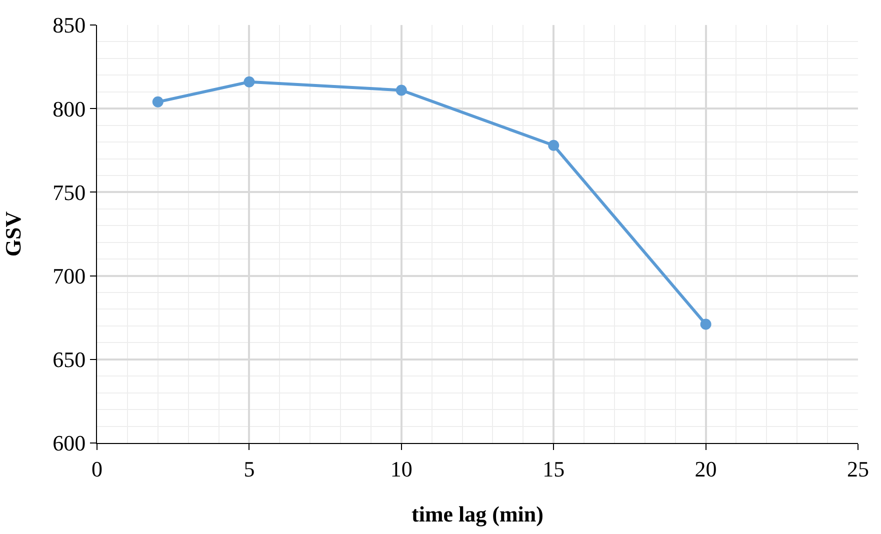 Image resolution: width=881 pixels, height=534 pixels. Describe the element at coordinates (69, 25) in the screenshot. I see `y-tick-label: 850` at that location.